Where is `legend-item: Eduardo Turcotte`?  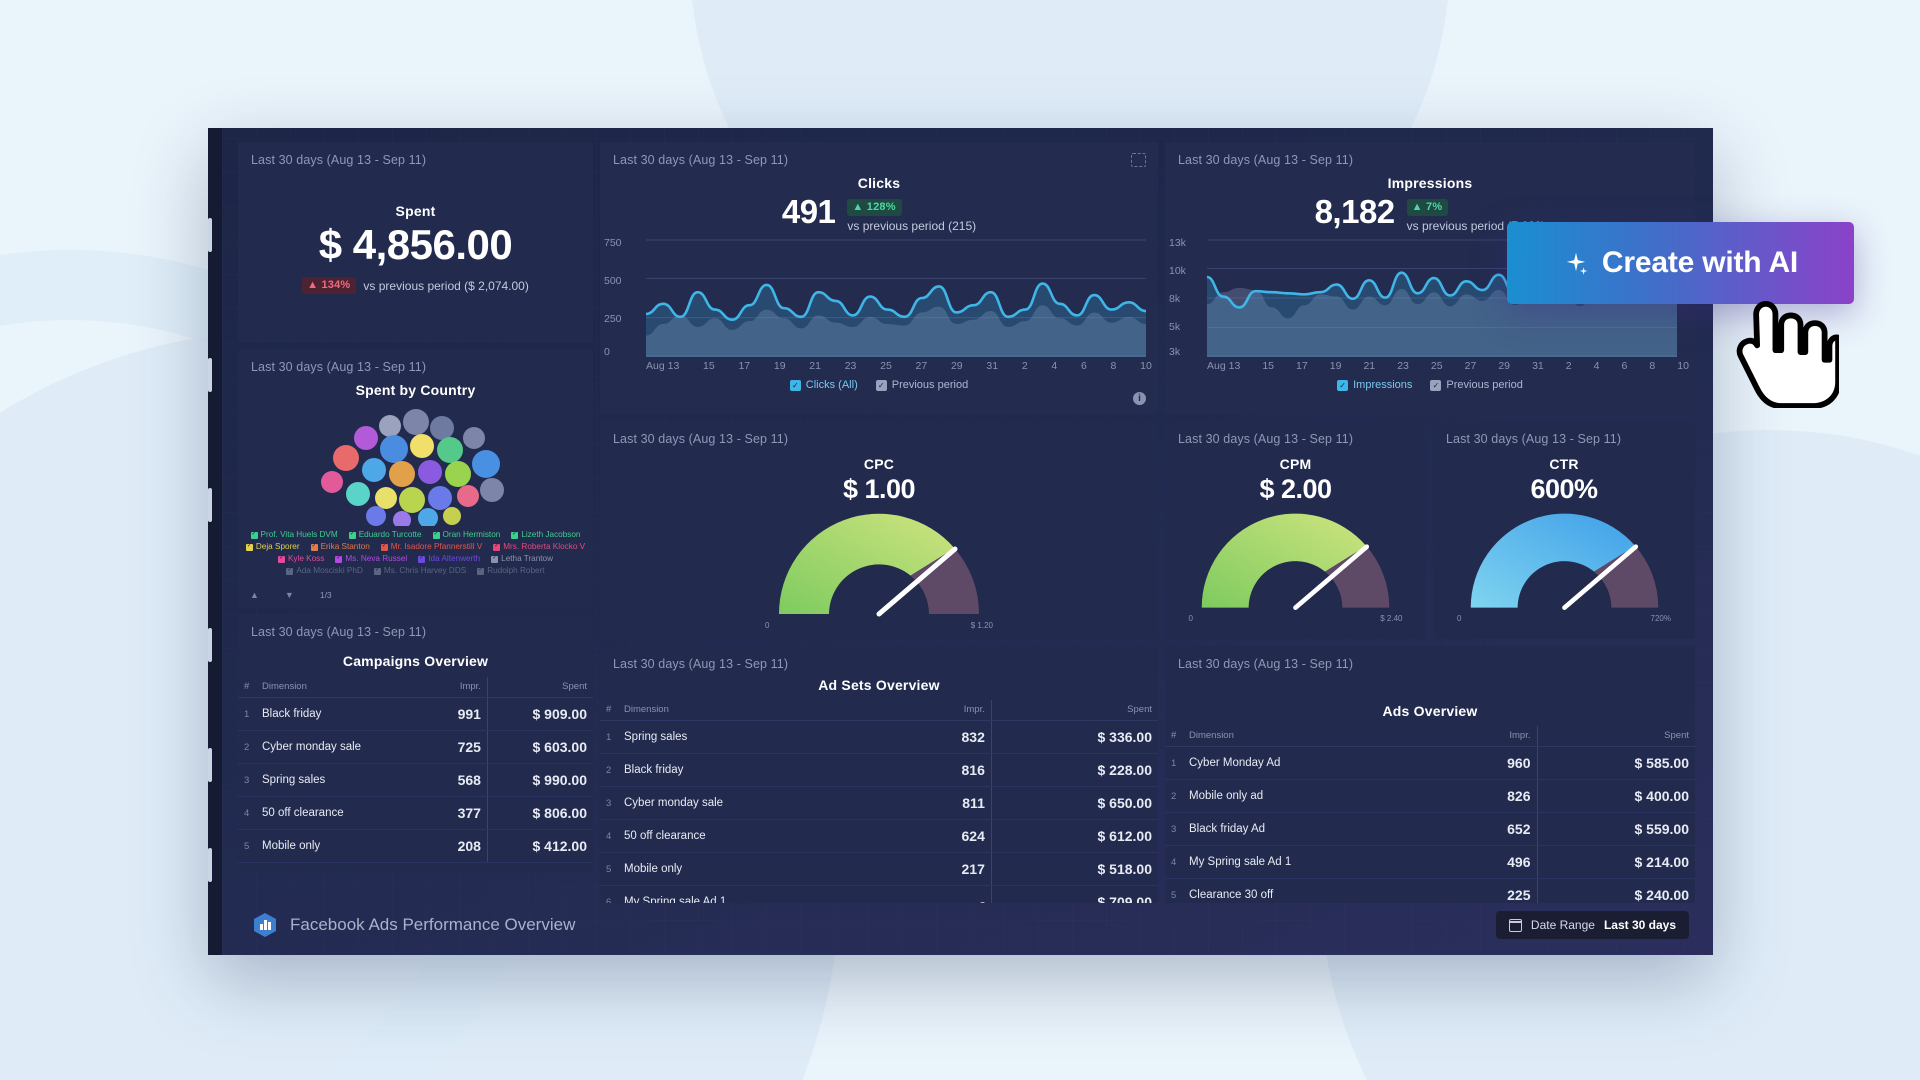
legend-item: Eduardo Turcotte is located at coordinates (385, 535).